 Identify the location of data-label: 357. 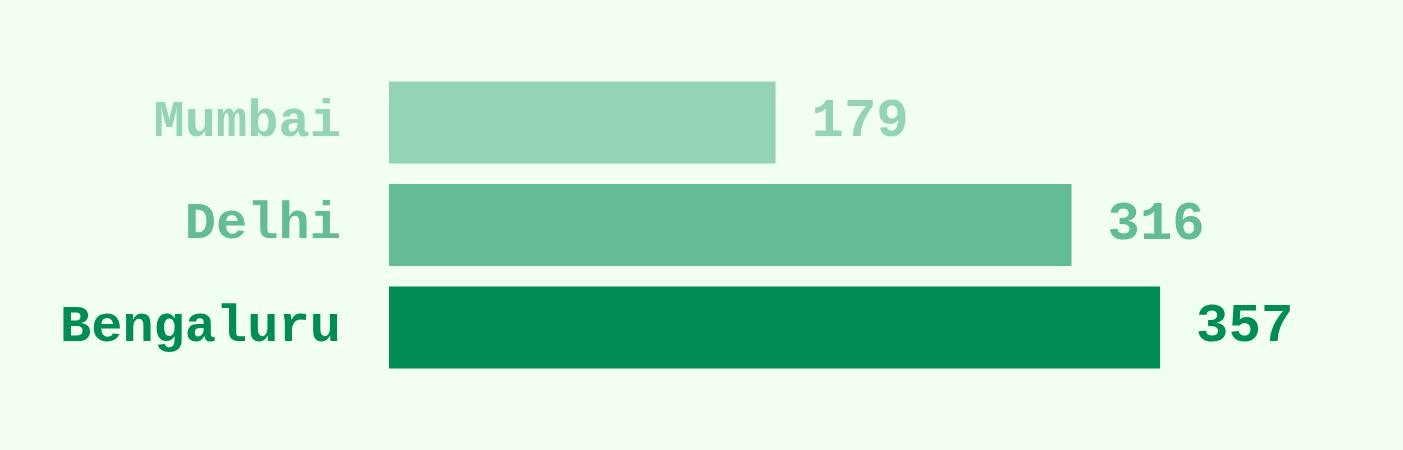
(1245, 327).